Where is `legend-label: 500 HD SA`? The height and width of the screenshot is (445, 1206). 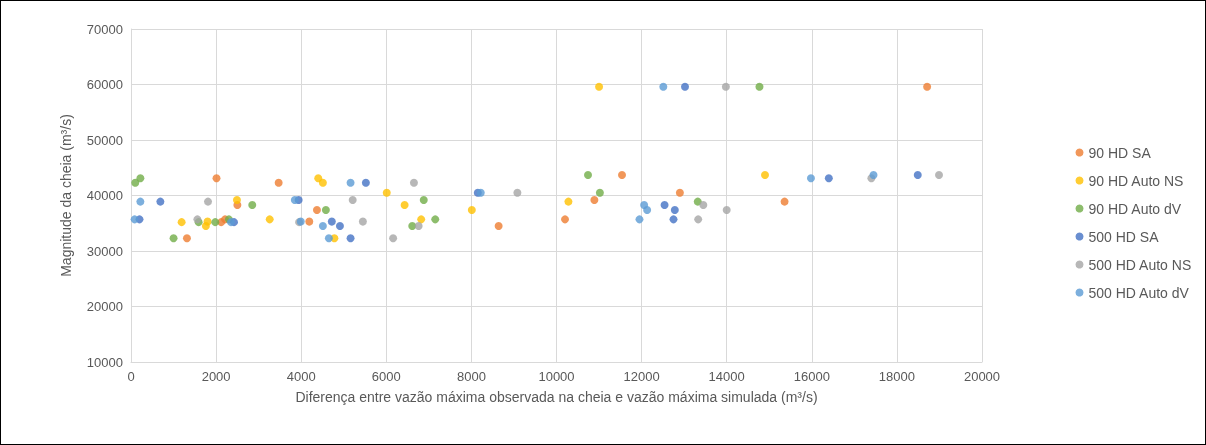
legend-label: 500 HD SA is located at coordinates (1124, 236).